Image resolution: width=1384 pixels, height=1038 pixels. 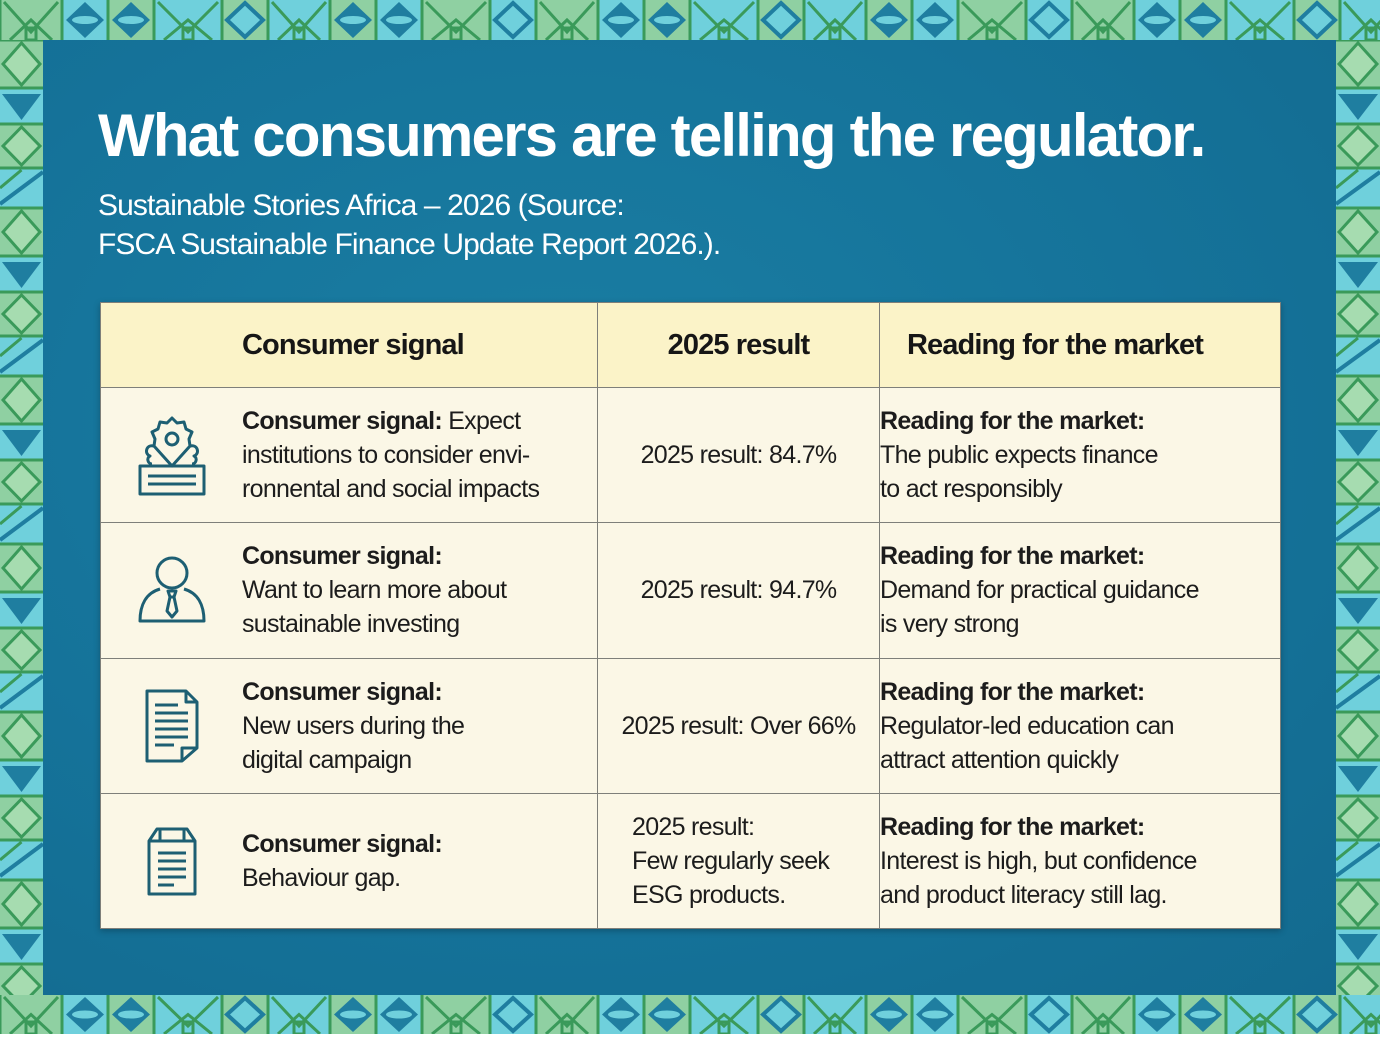 I want to click on result-value: 2025 result:, so click(x=693, y=826).